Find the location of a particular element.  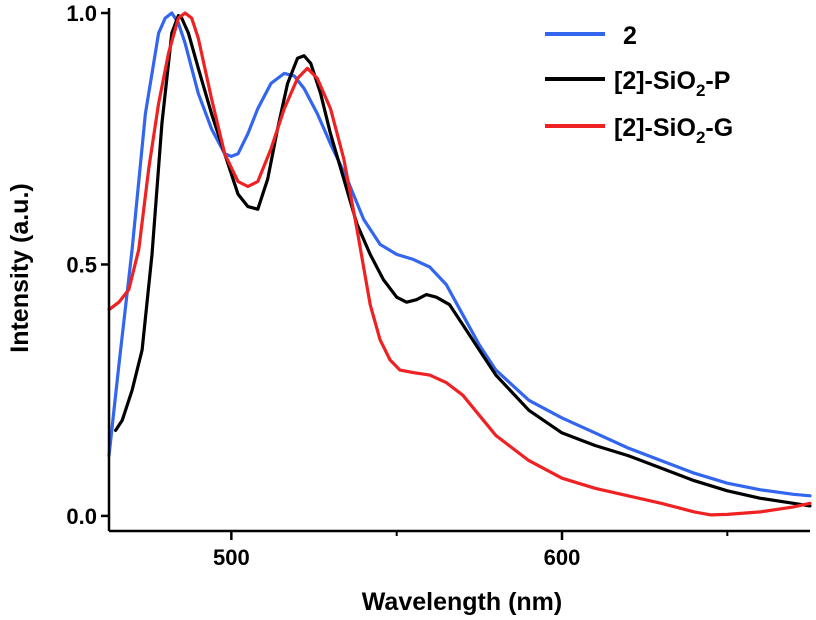

legend-label-2: [2]-SiO2-P is located at coordinates (672, 83).